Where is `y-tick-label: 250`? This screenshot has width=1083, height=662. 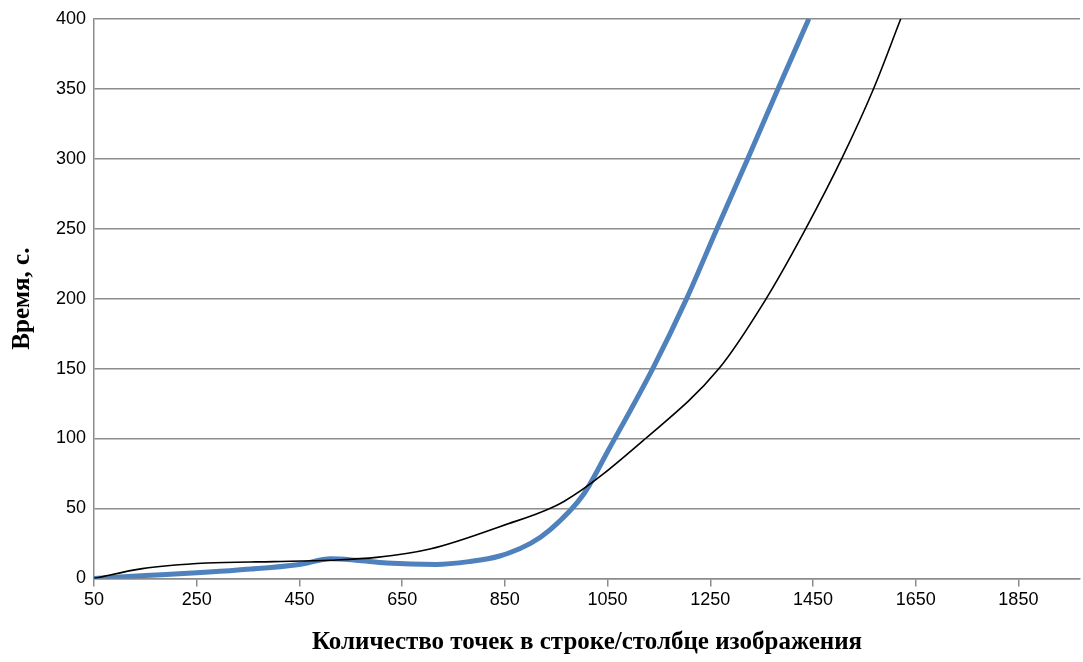
y-tick-label: 250 is located at coordinates (71, 227).